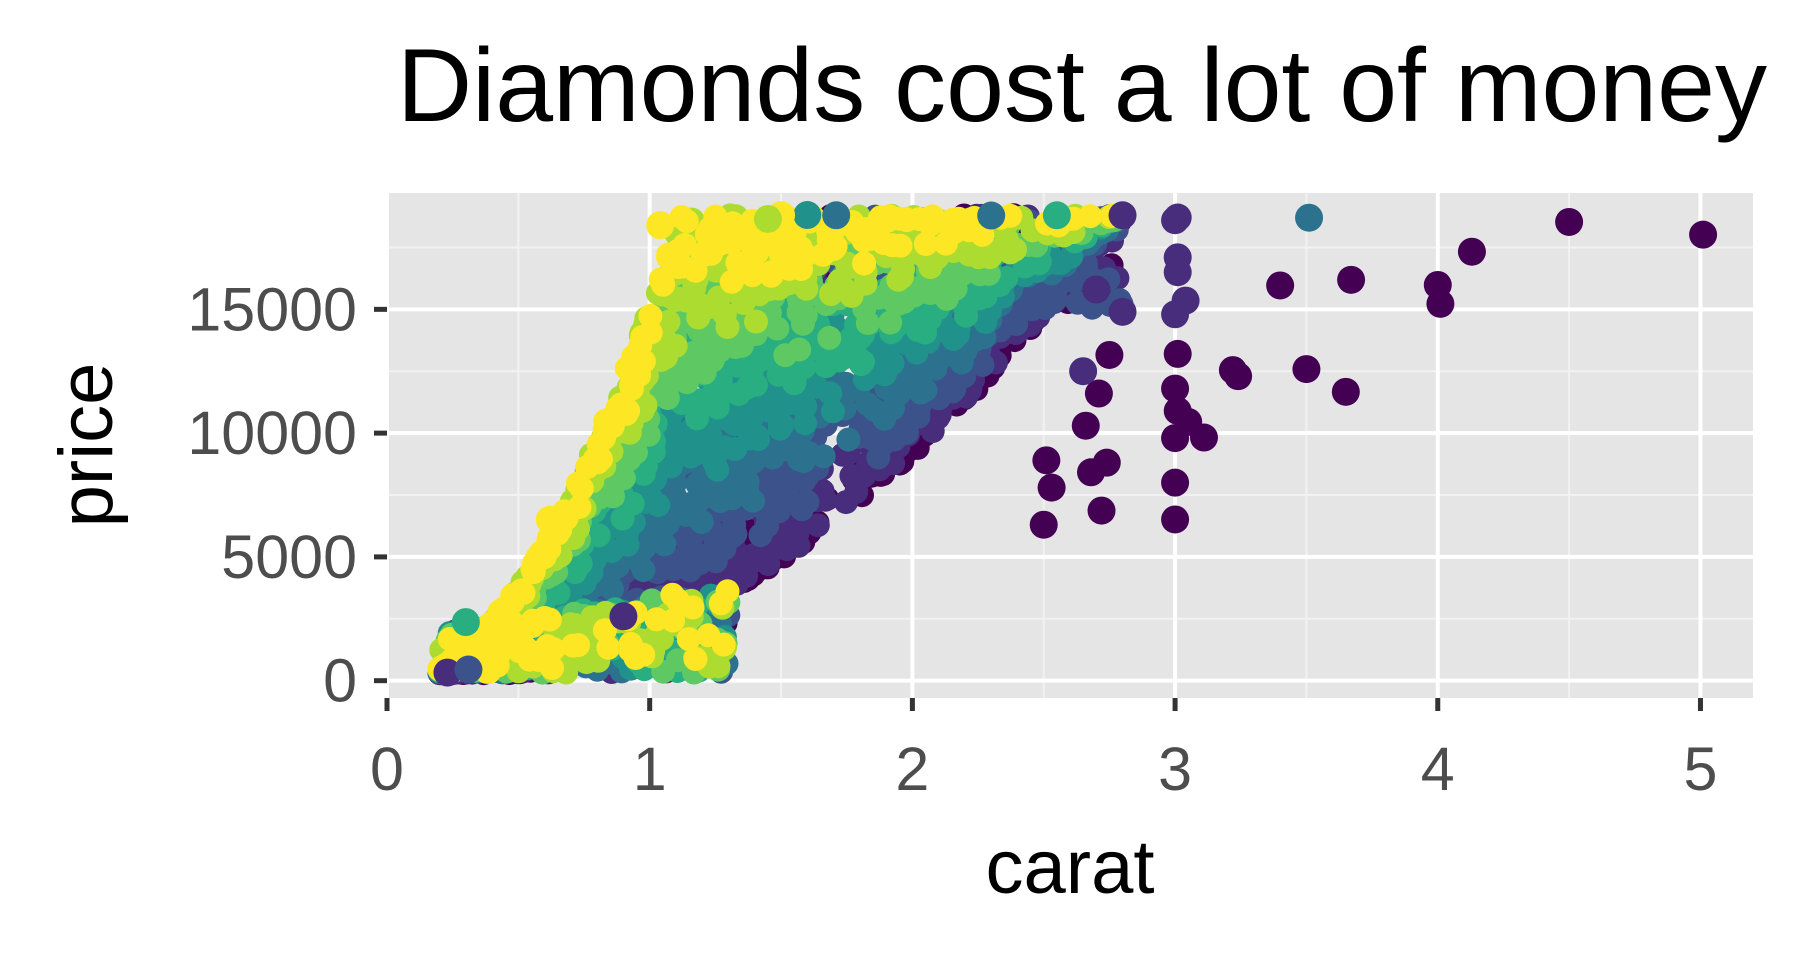 This screenshot has width=1800, height=960. What do you see at coordinates (340, 681) in the screenshot?
I see `y-tick-label: 0` at bounding box center [340, 681].